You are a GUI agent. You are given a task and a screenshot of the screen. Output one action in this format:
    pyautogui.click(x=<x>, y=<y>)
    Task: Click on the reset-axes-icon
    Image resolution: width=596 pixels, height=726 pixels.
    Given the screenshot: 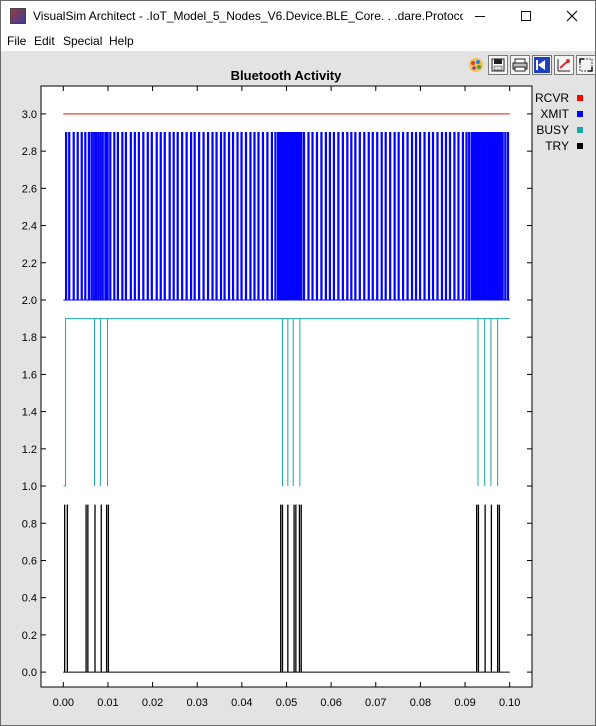 What is the action you would take?
    pyautogui.click(x=542, y=65)
    